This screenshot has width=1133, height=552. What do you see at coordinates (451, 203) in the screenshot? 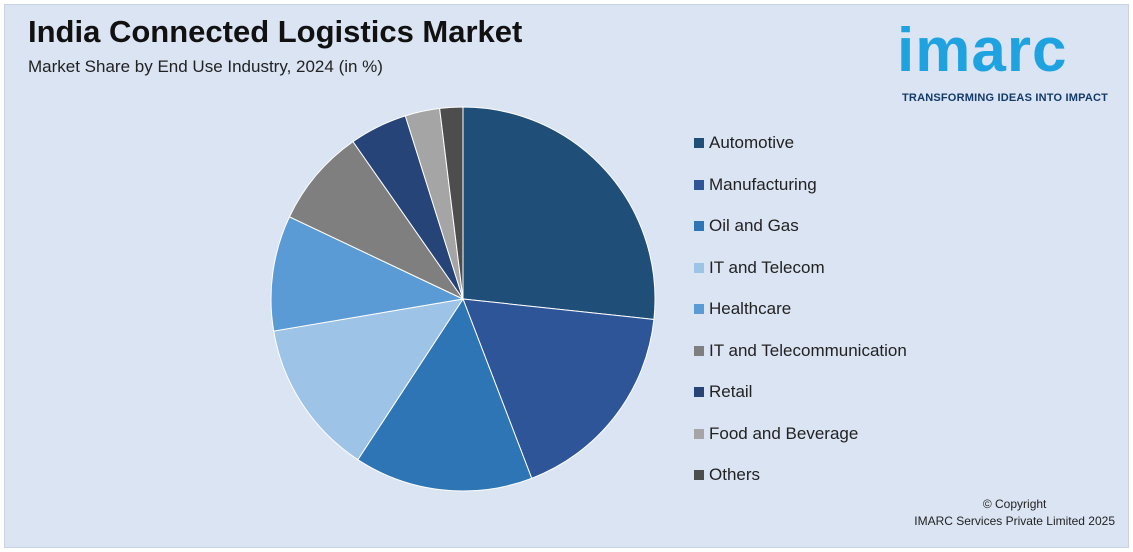
I see `pie-slice-others` at bounding box center [451, 203].